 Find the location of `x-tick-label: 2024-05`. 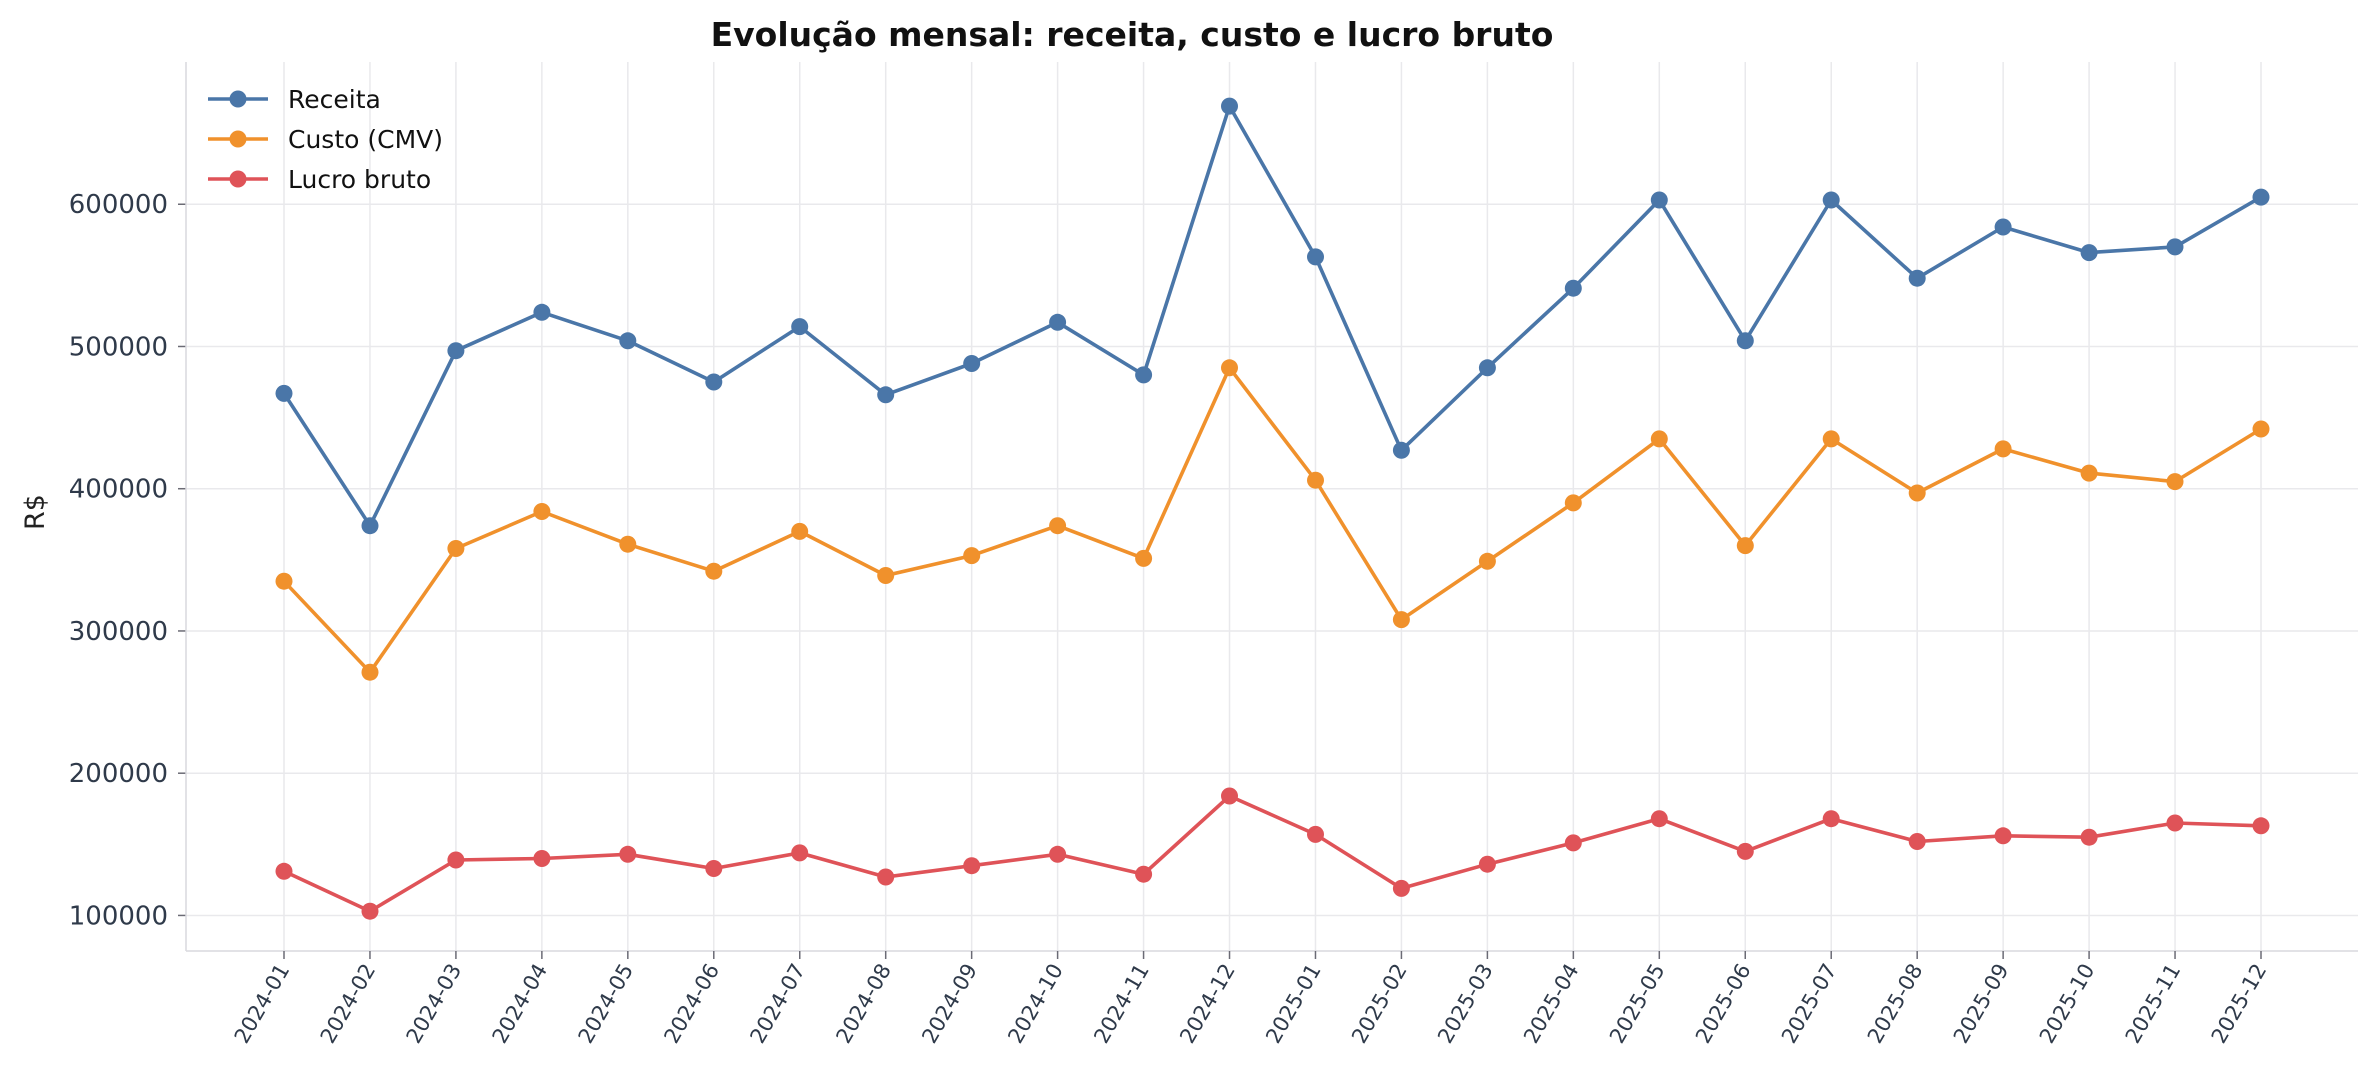

x-tick-label: 2024-05 is located at coordinates (605, 1004).